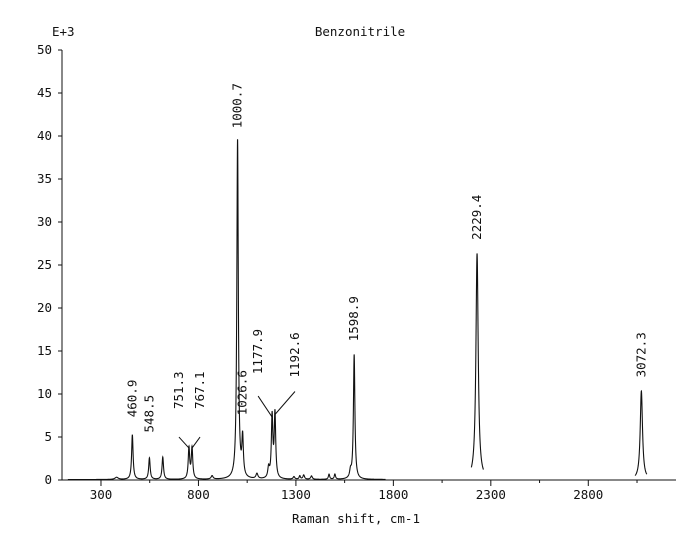  What do you see at coordinates (199, 390) in the screenshot?
I see `peak-label: 767.1` at bounding box center [199, 390].